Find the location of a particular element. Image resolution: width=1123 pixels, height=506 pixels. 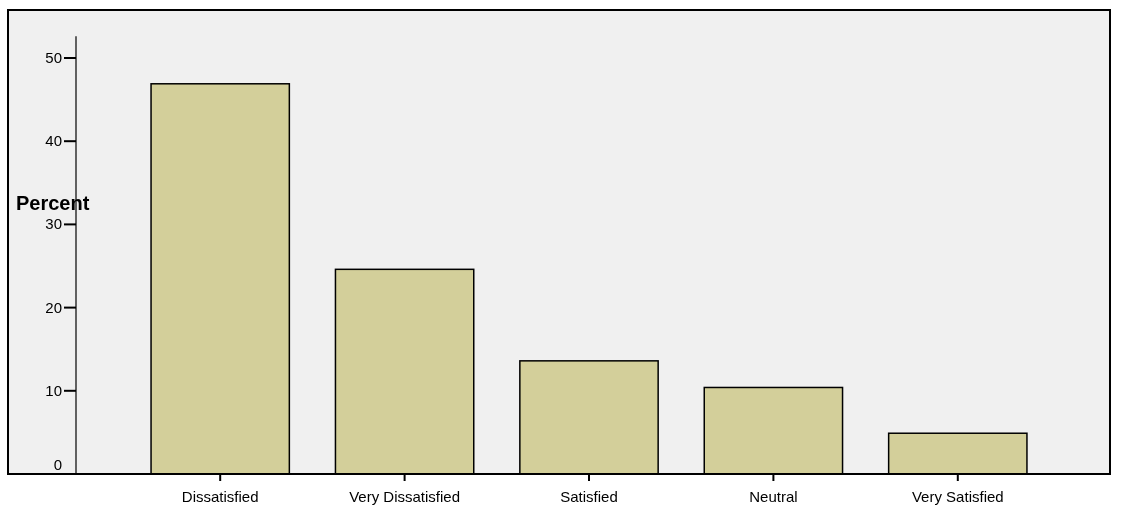

x-tick-label: Very Satisfied is located at coordinates (957, 496).